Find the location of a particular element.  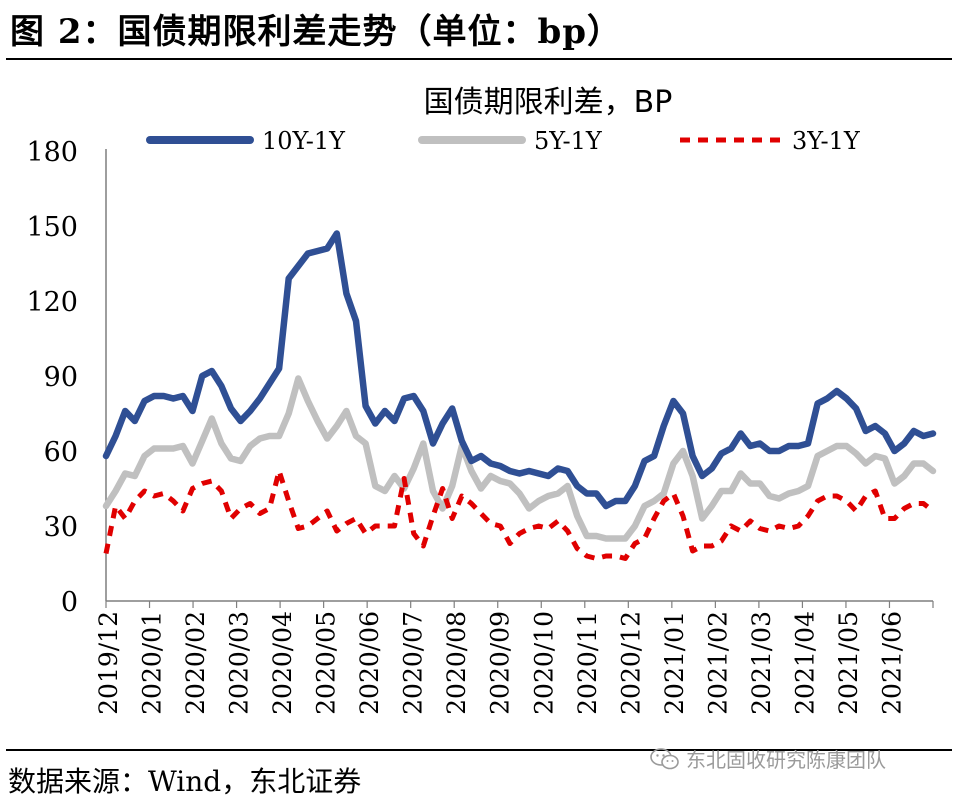

y-tick-label: 60 is located at coordinates (61, 452).